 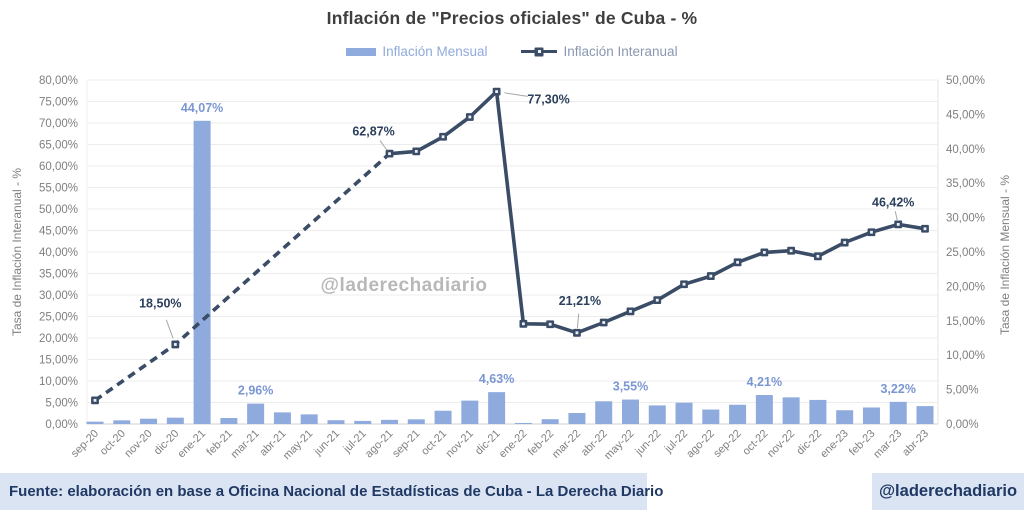 I want to click on line-marker-icon, so click(x=539, y=51).